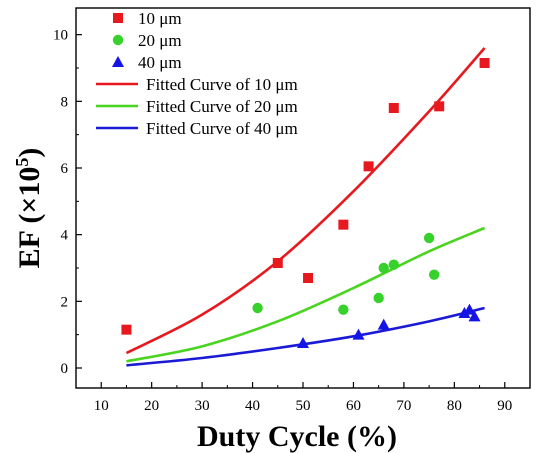 The image size is (550, 453). What do you see at coordinates (403, 406) in the screenshot?
I see `x-tick-label-70: 70` at bounding box center [403, 406].